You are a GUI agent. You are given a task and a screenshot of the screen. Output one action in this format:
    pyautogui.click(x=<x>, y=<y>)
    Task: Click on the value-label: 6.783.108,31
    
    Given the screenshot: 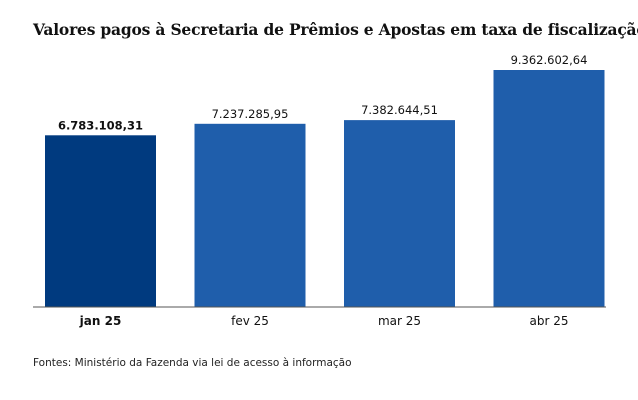 What is the action you would take?
    pyautogui.click(x=100, y=125)
    